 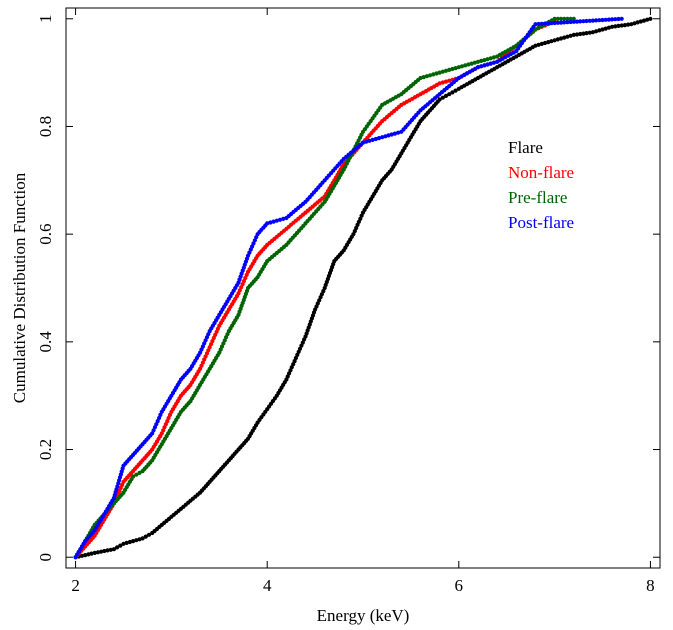 What do you see at coordinates (537, 197) in the screenshot?
I see `legend-label-pre-flare: Pre-flare` at bounding box center [537, 197].